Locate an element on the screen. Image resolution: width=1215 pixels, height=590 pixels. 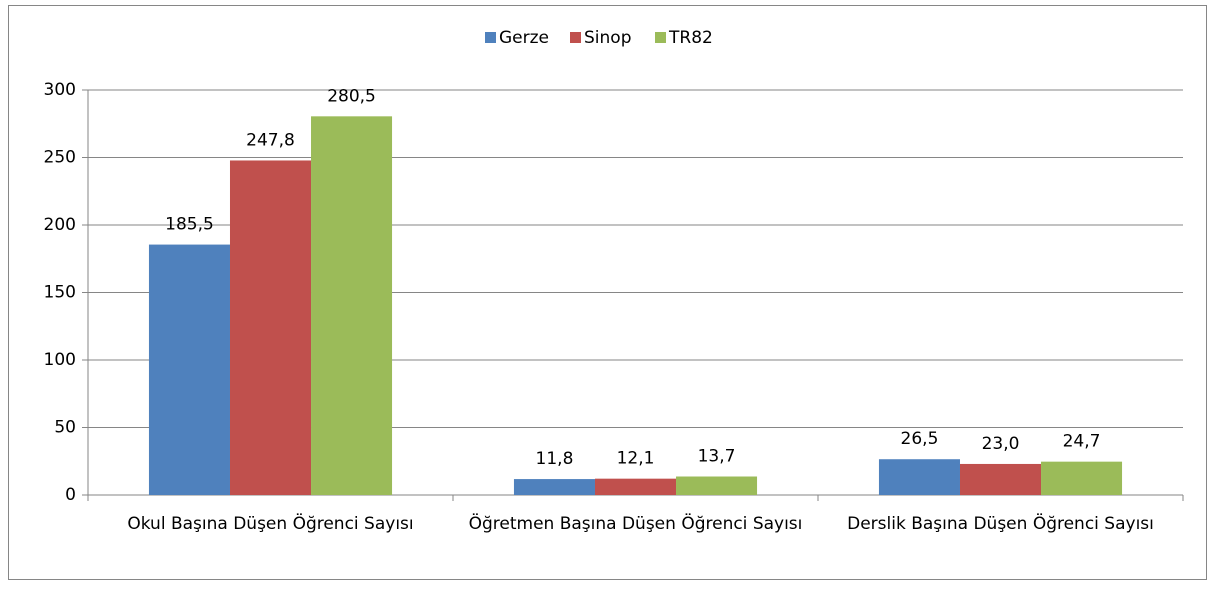
y-tick-label: 50 is located at coordinates (65, 428).